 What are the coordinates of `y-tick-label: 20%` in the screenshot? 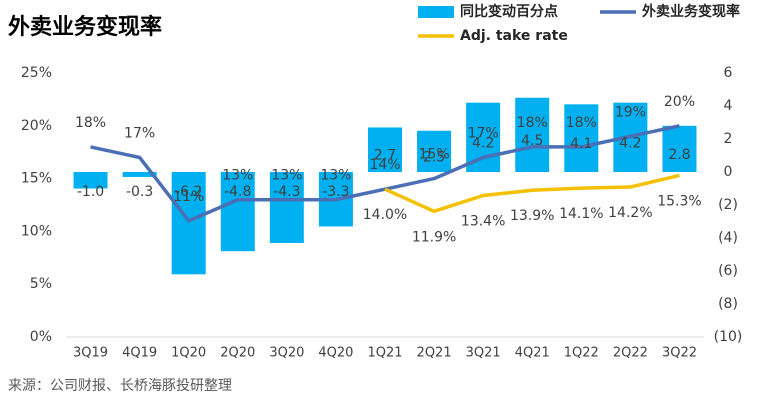 It's located at (36, 126).